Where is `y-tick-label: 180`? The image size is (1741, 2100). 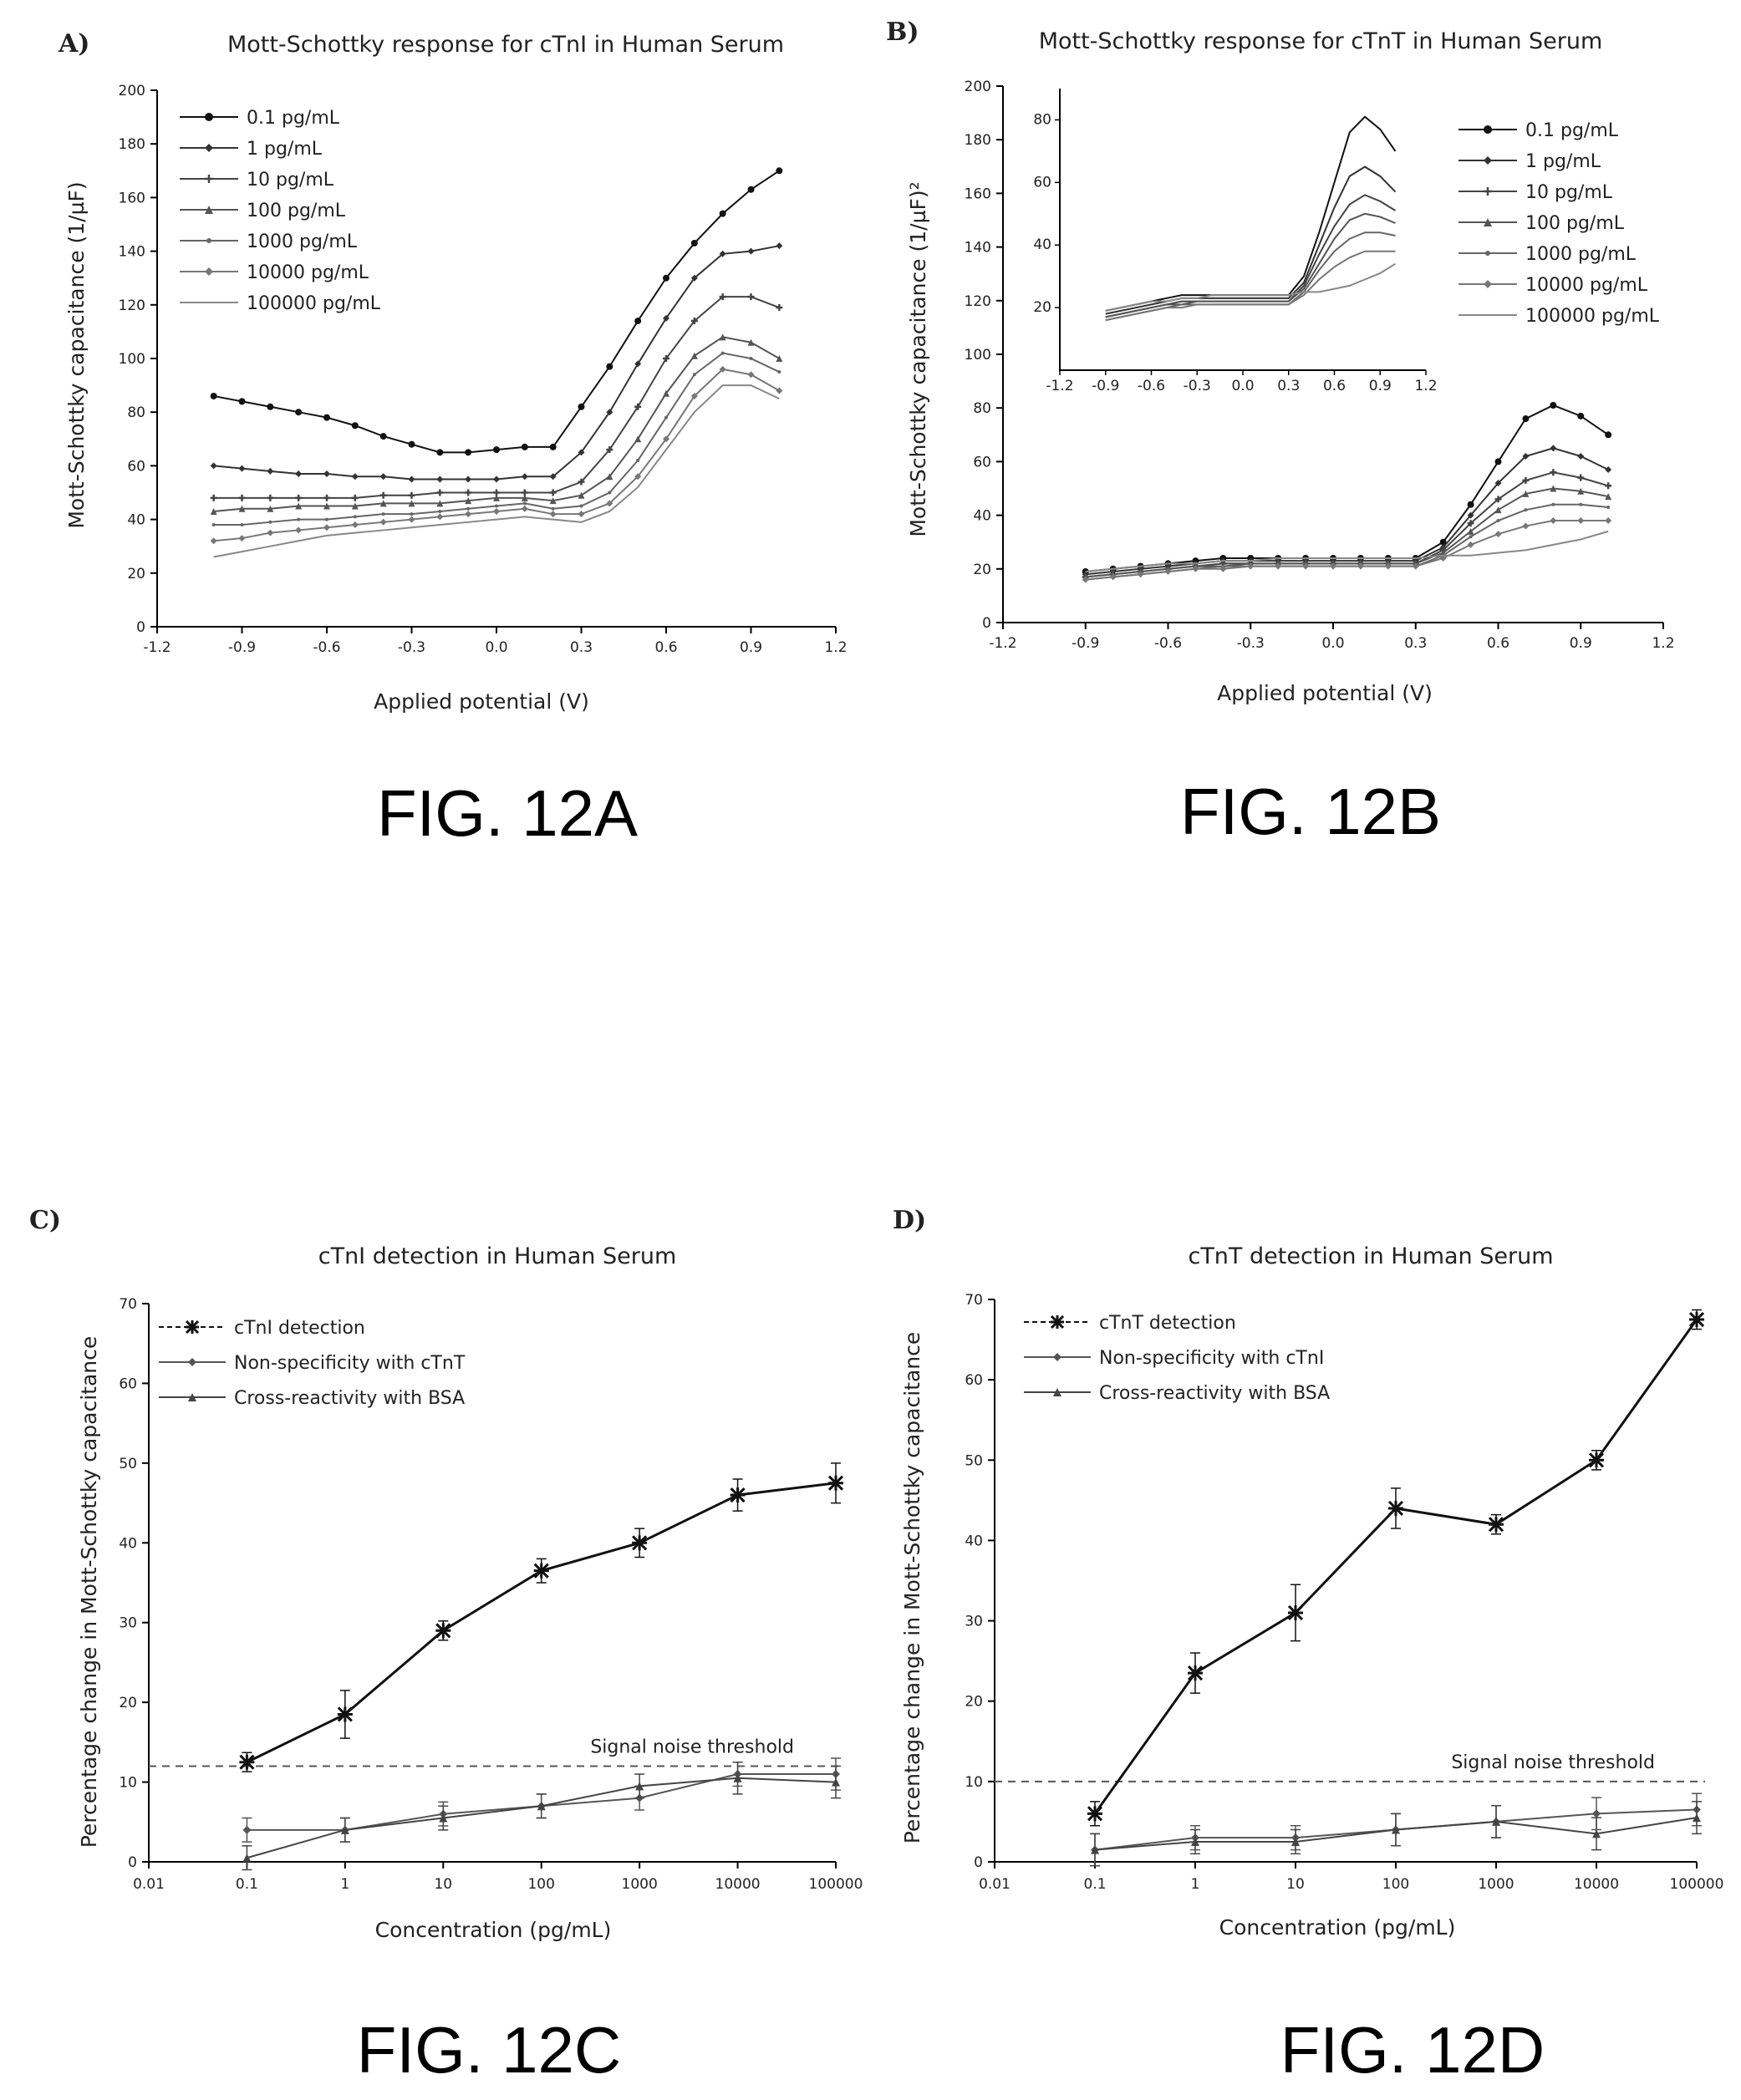 y-tick-label: 180 is located at coordinates (132, 145).